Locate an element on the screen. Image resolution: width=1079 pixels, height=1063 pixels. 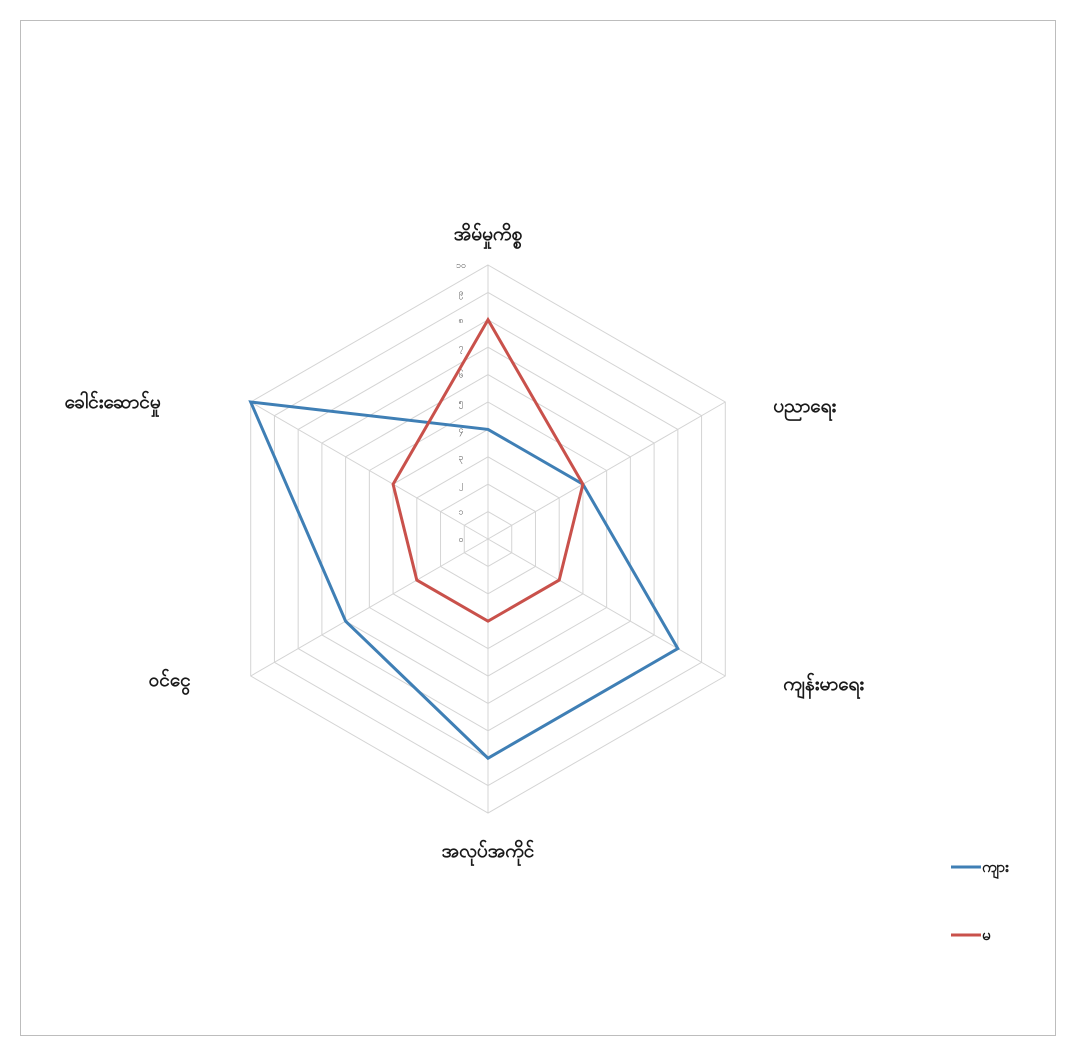
series-line is located at coordinates (488, 469).